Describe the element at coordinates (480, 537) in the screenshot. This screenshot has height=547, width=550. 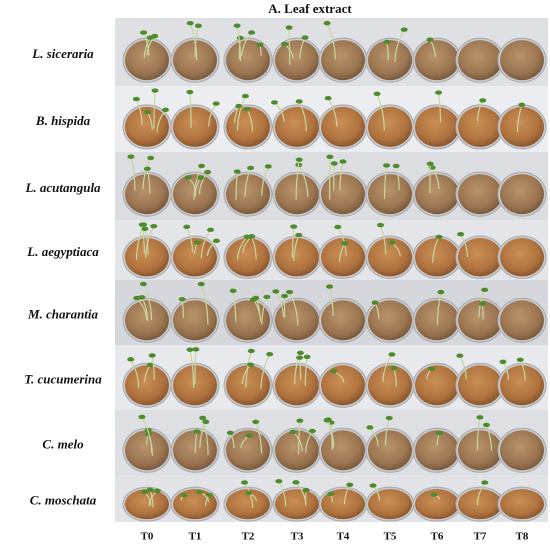
I see `column-label: T7` at that location.